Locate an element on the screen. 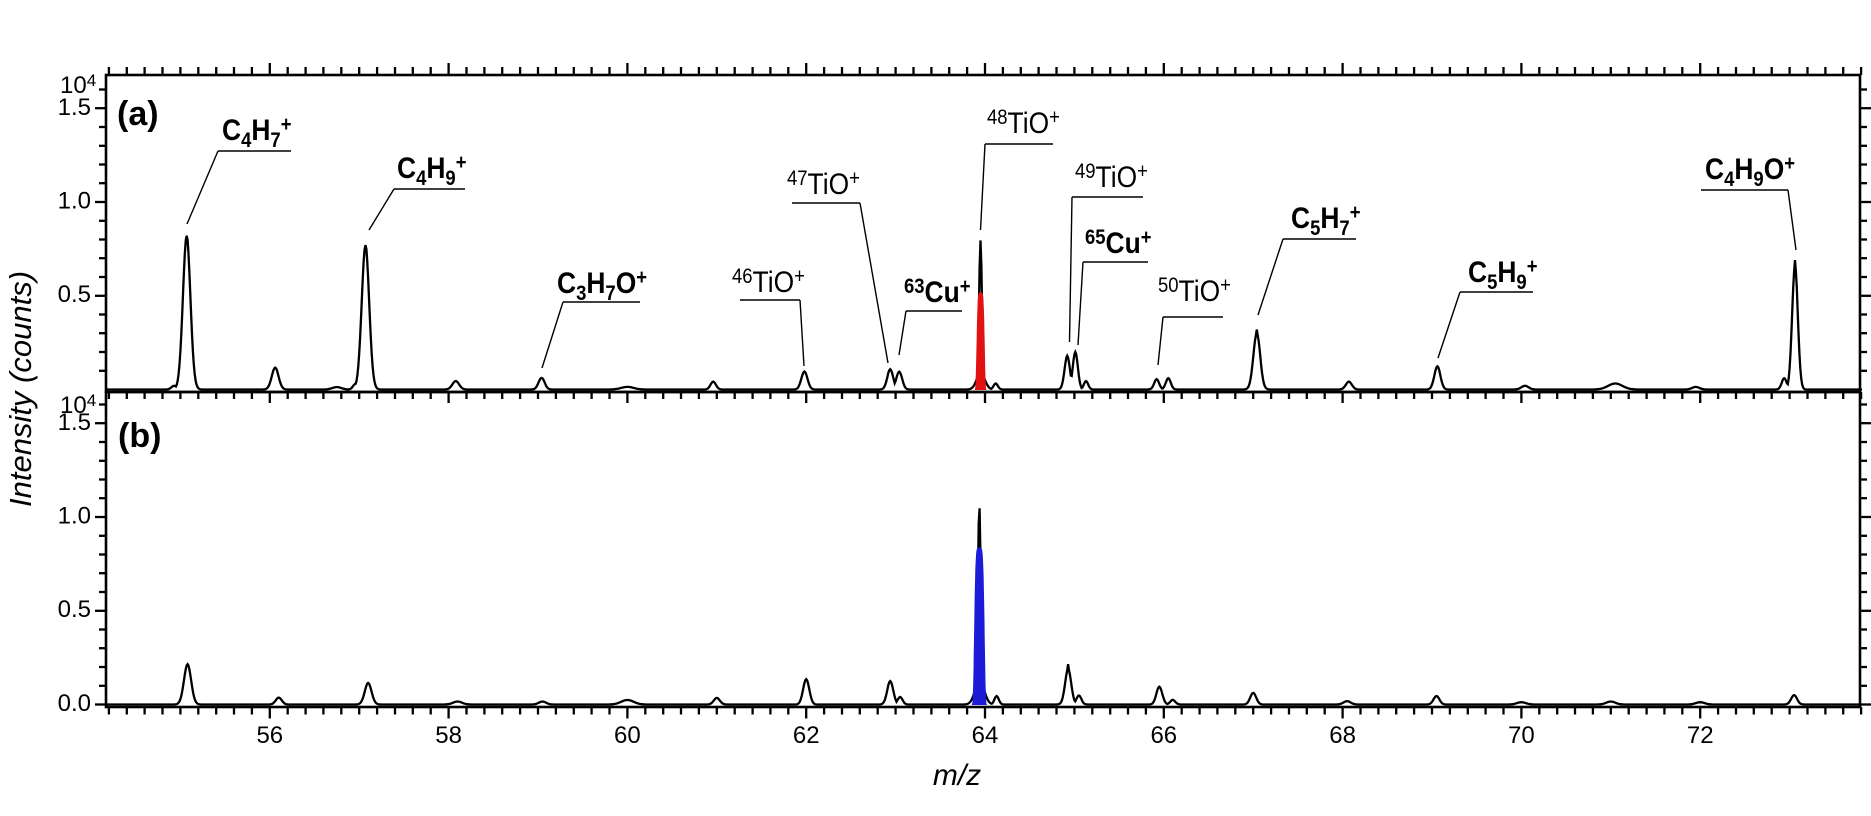 This screenshot has width=1871, height=816. svg-text: 64 is located at coordinates (985, 735).